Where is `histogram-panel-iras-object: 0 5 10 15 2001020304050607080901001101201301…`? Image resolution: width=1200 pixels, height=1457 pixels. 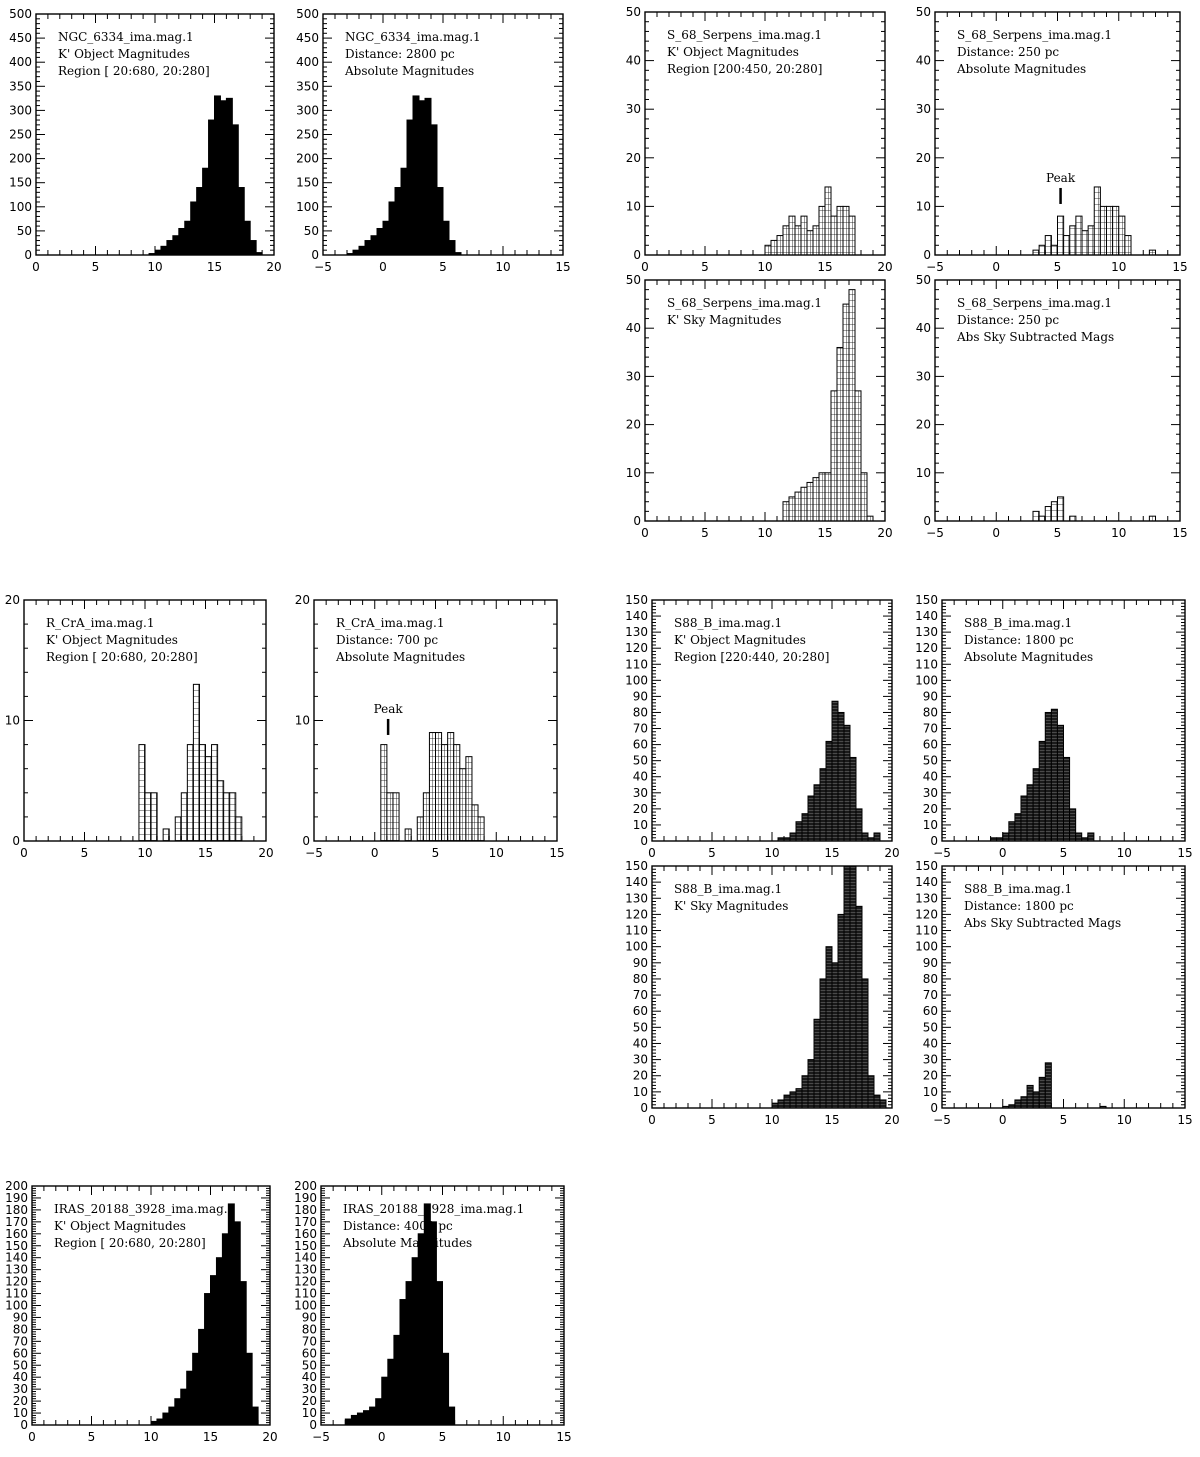
histogram-panel-iras-object: 0 5 10 15 2001020304050607080901001101201301… is located at coordinates (141, 1311).